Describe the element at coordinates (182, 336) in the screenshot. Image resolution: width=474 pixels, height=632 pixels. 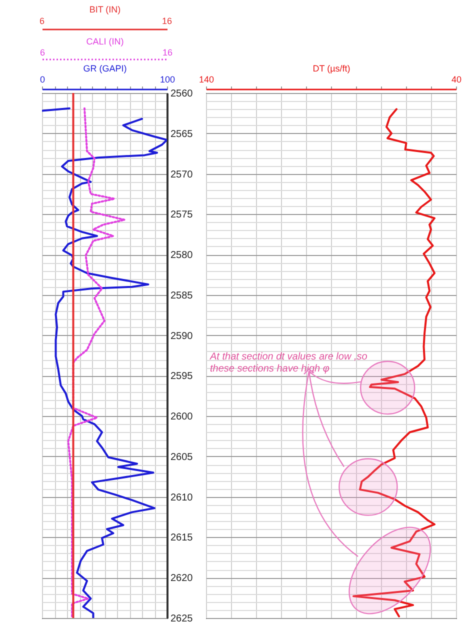
I see `y-tick-label: 2590` at that location.